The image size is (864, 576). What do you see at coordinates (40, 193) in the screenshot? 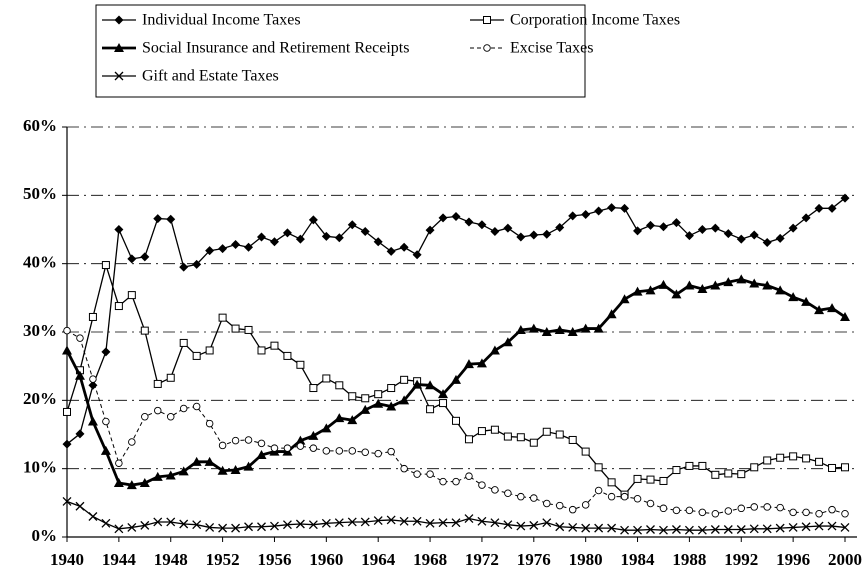
I see `y-tick-label: 50%` at bounding box center [40, 193].